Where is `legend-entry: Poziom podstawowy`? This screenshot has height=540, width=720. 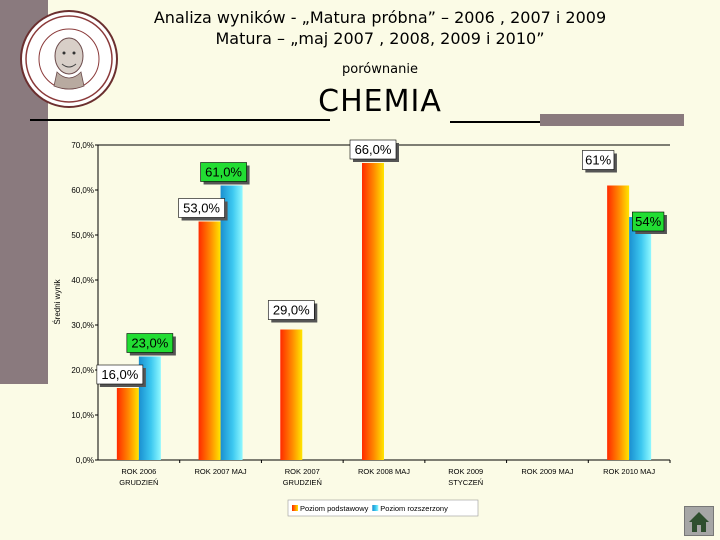 legend-entry: Poziom podstawowy is located at coordinates (334, 508).